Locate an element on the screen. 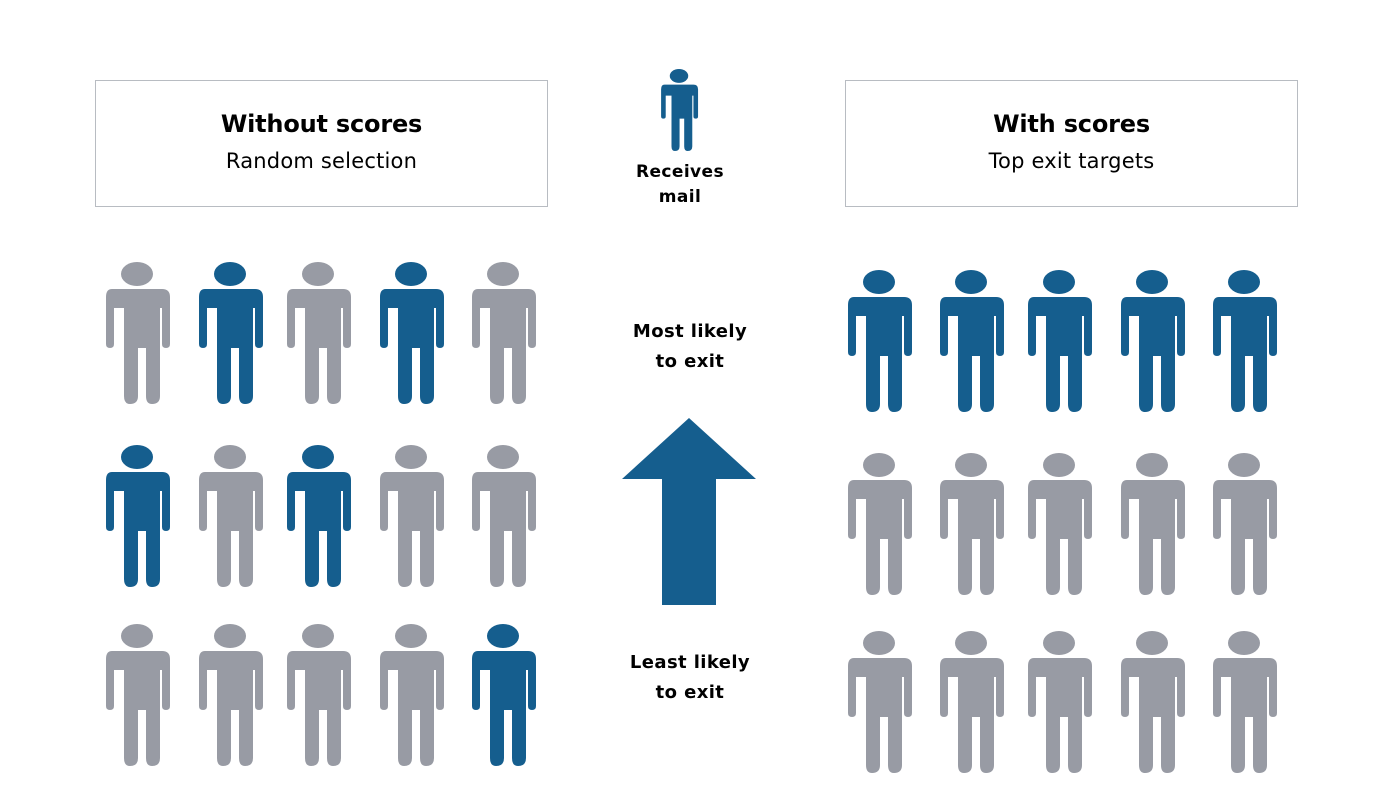 This screenshot has width=1380, height=792. most-likely-line1: Most likely is located at coordinates (690, 331).